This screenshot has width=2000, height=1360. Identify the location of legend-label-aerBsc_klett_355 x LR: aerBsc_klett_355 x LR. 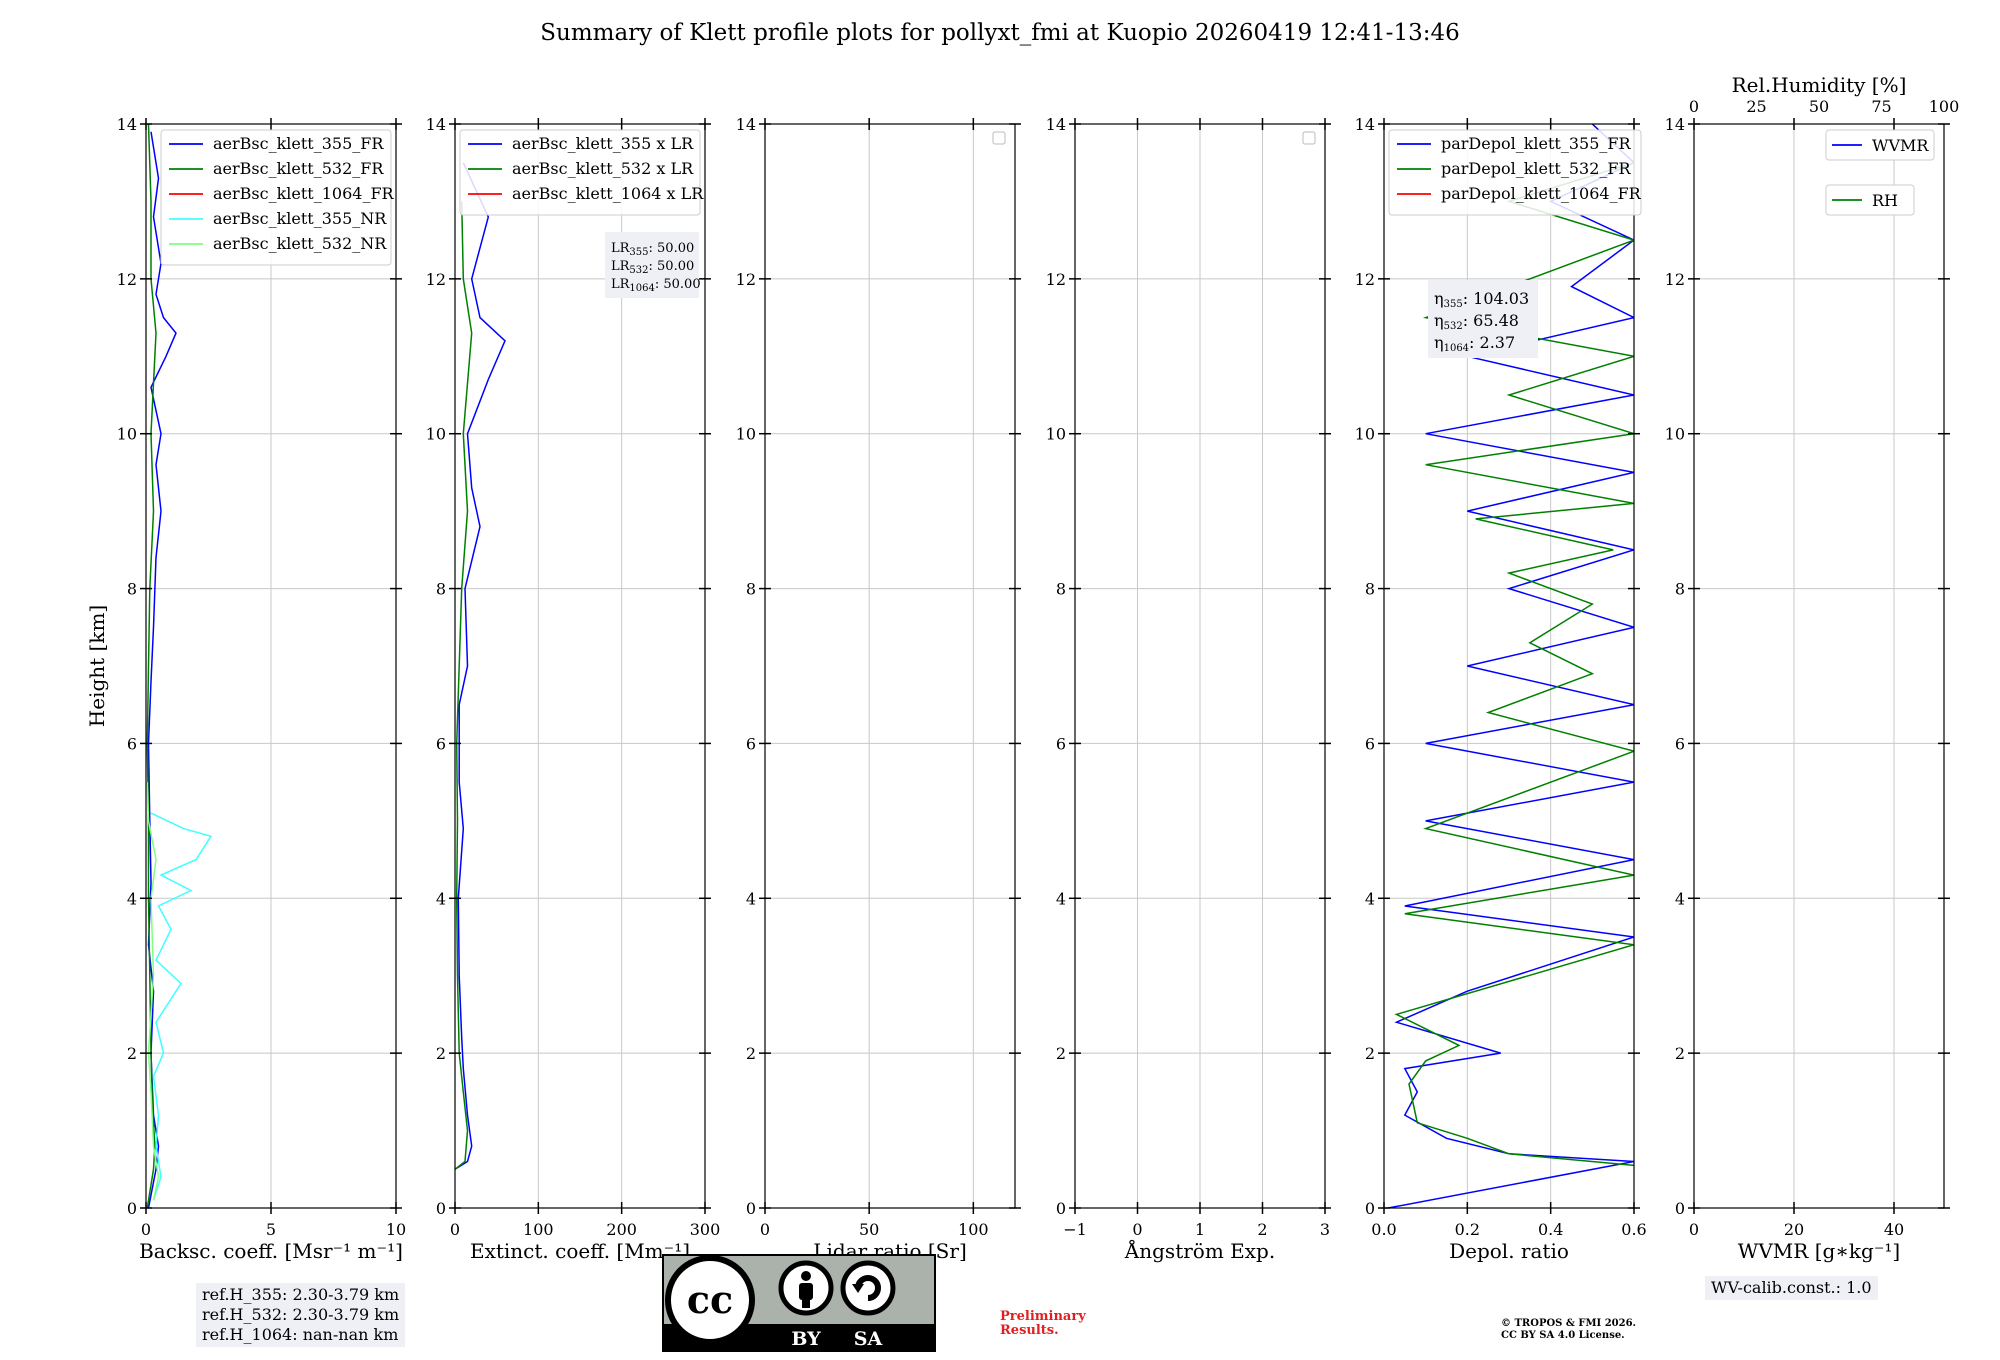
(603, 143).